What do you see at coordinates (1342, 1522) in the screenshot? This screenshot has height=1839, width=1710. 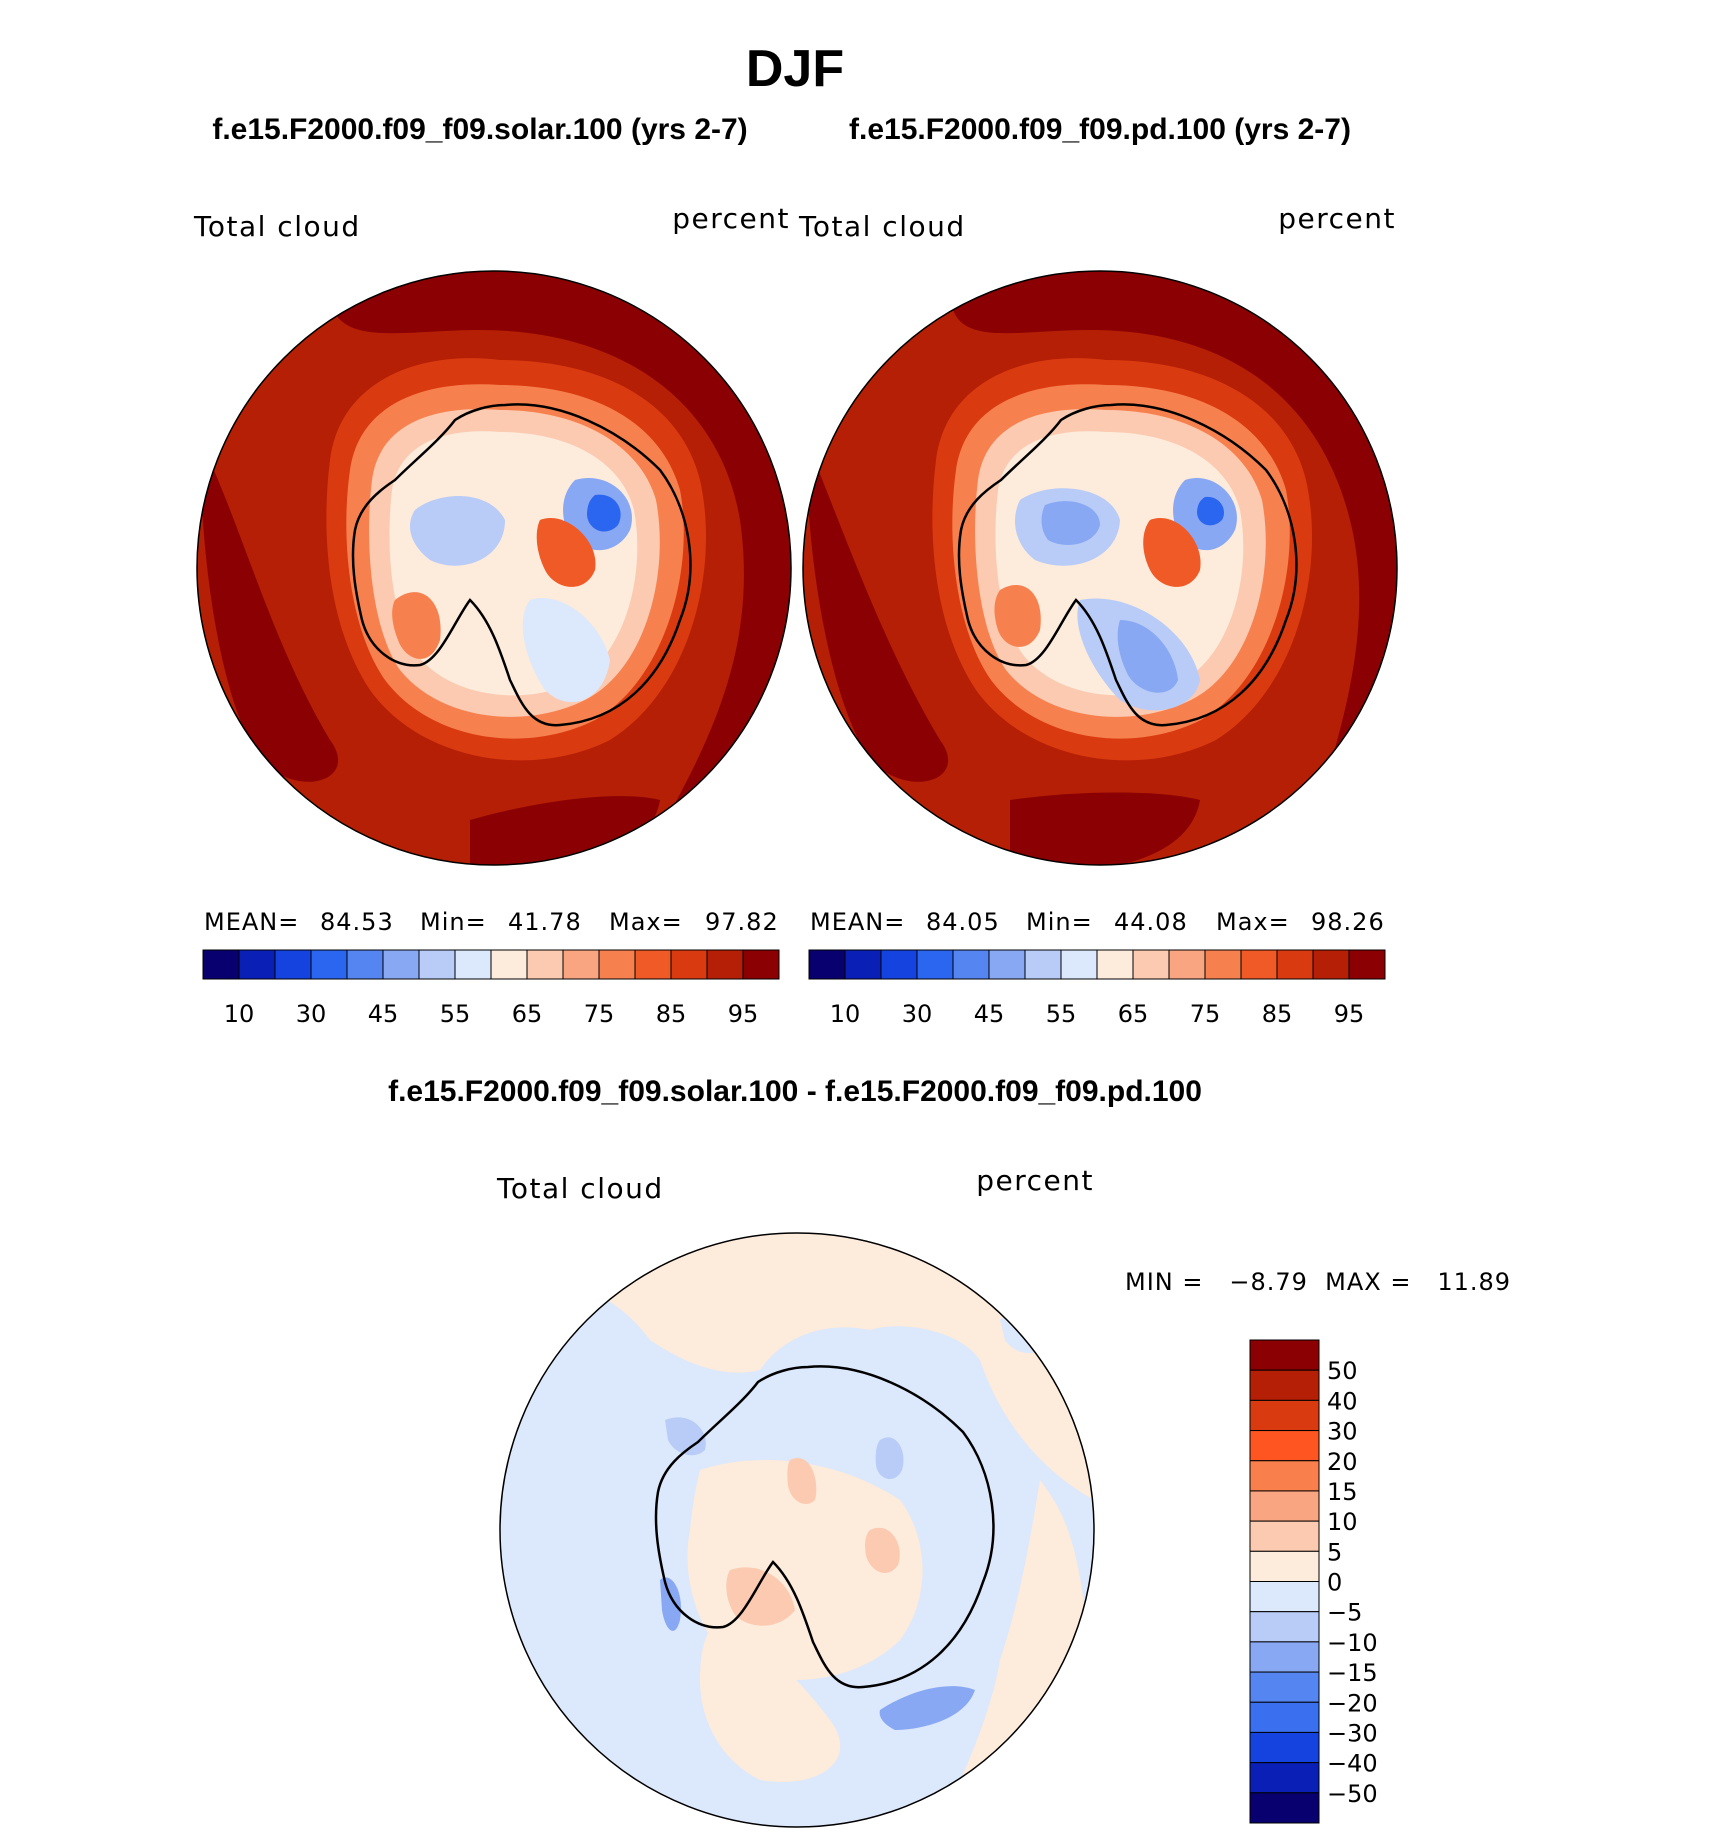 I see `diff-colorbar-tick-label: 10` at bounding box center [1342, 1522].